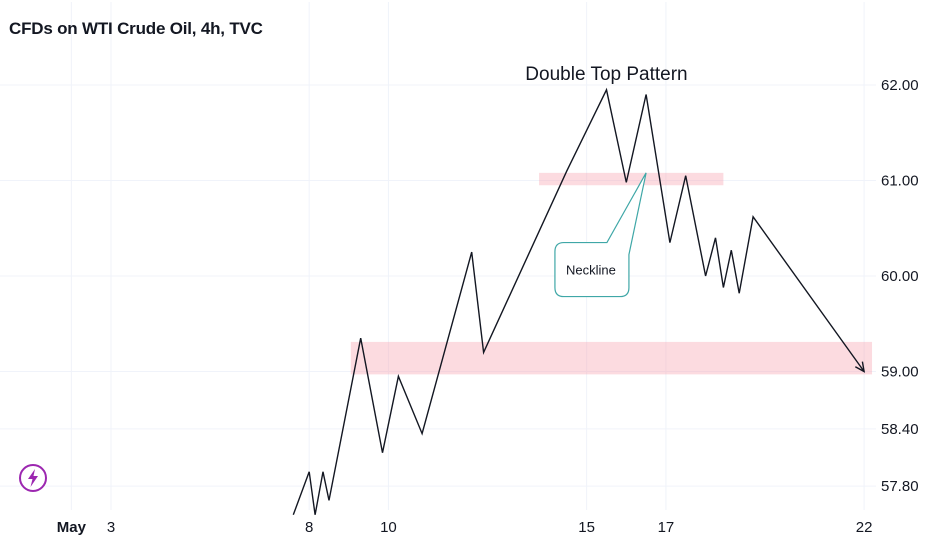  What do you see at coordinates (111, 527) in the screenshot?
I see `x-tick-label-1: 3` at bounding box center [111, 527].